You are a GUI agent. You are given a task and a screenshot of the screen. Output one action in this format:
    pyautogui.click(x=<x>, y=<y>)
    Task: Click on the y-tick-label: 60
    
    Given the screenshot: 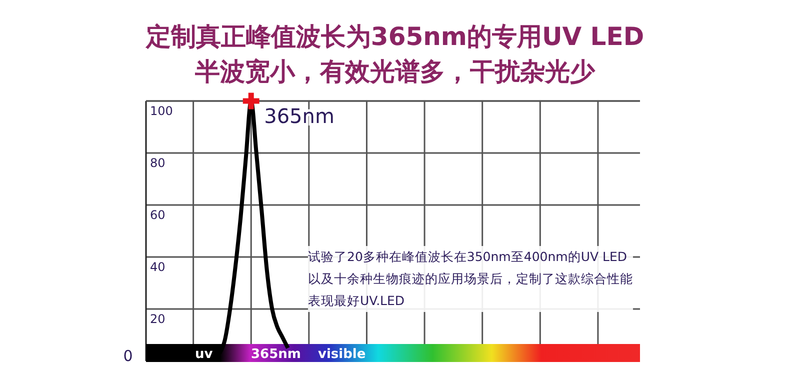 What is the action you would take?
    pyautogui.click(x=158, y=215)
    